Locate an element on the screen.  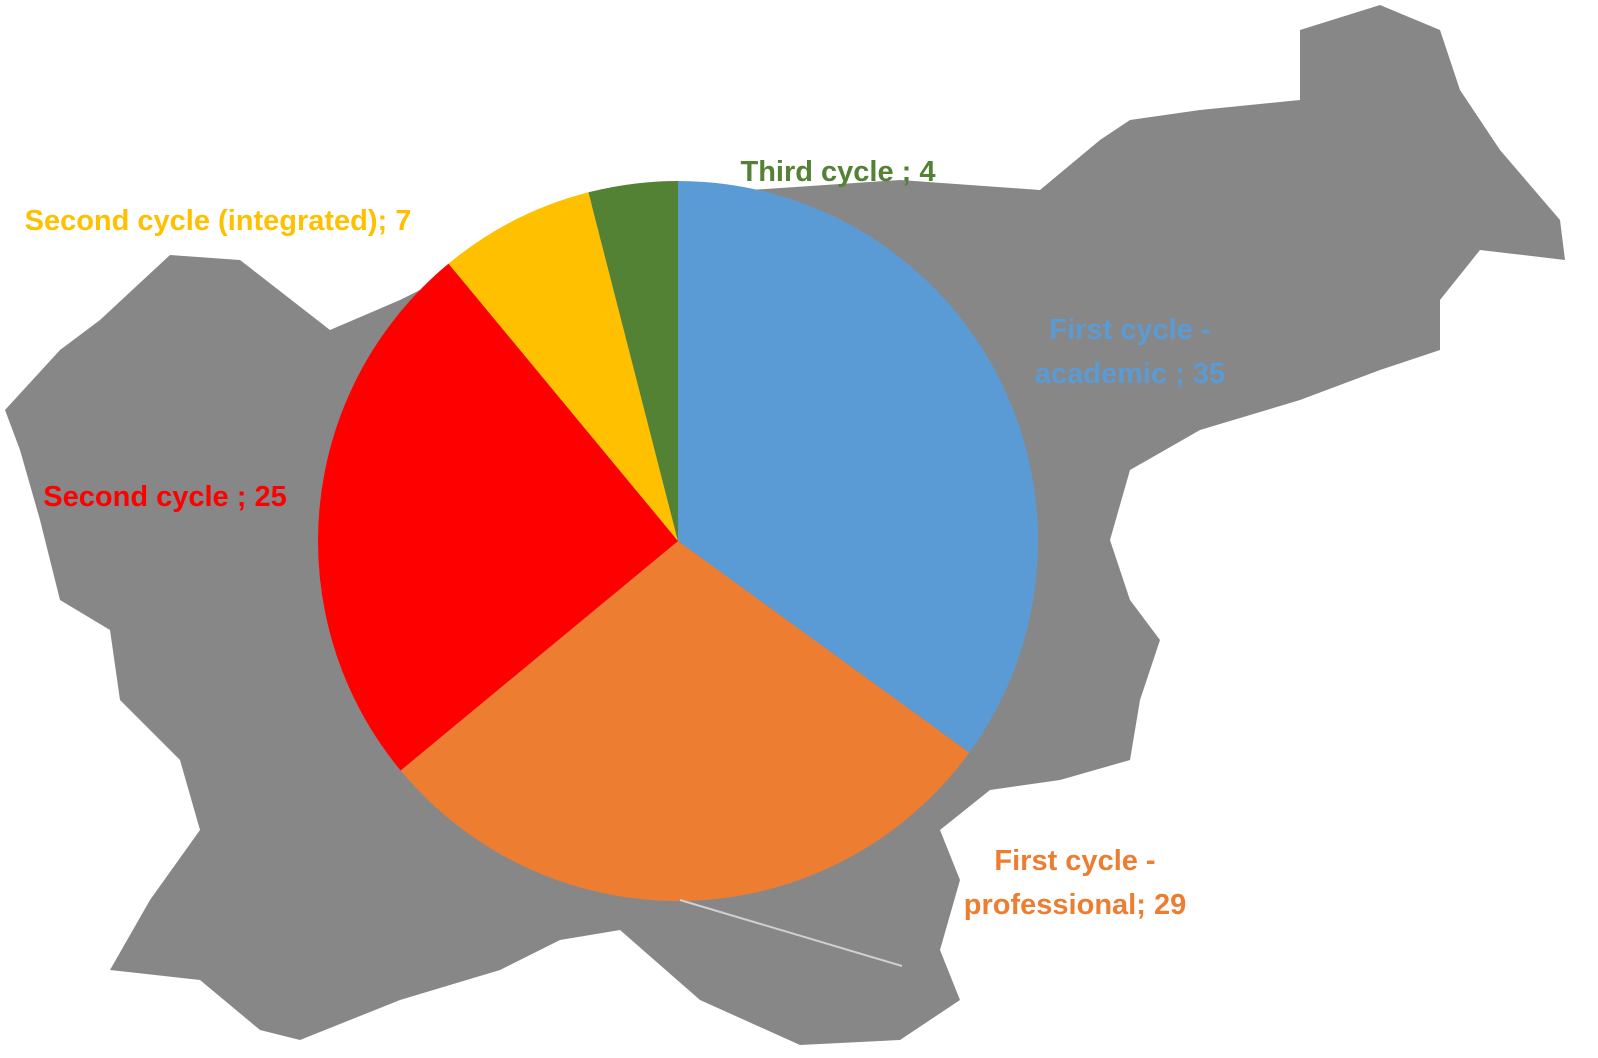
data-label: First cycle - professional; 29 is located at coordinates (1075, 883).